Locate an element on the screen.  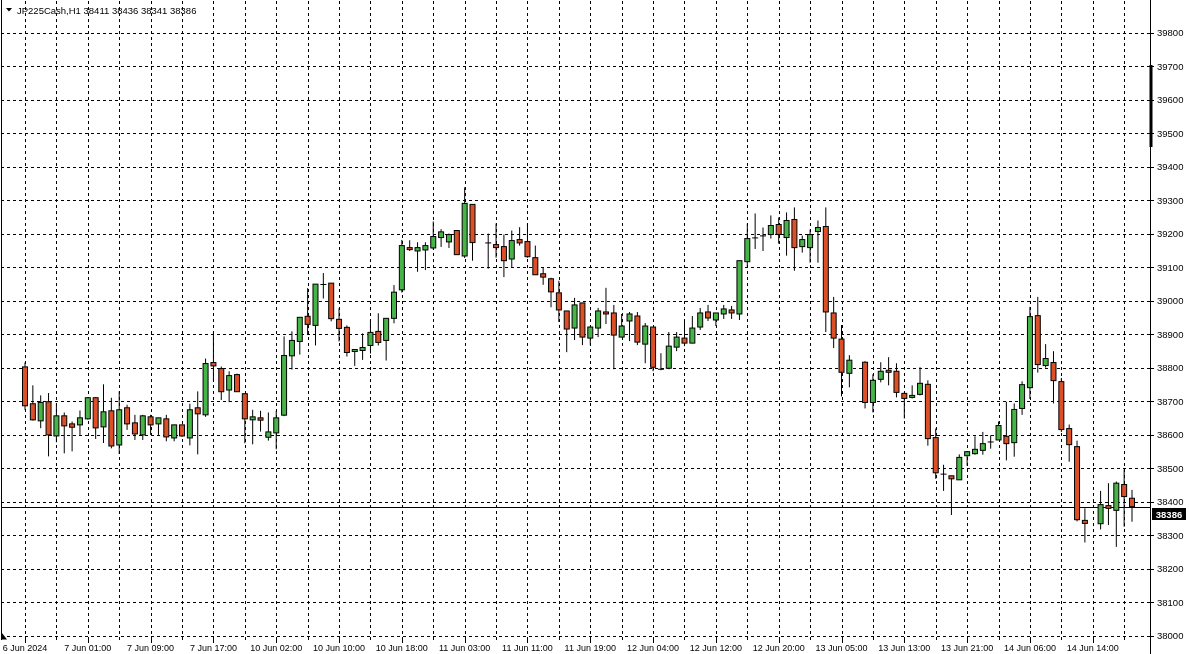
y-tick-label: 38500 is located at coordinates (1170, 468).